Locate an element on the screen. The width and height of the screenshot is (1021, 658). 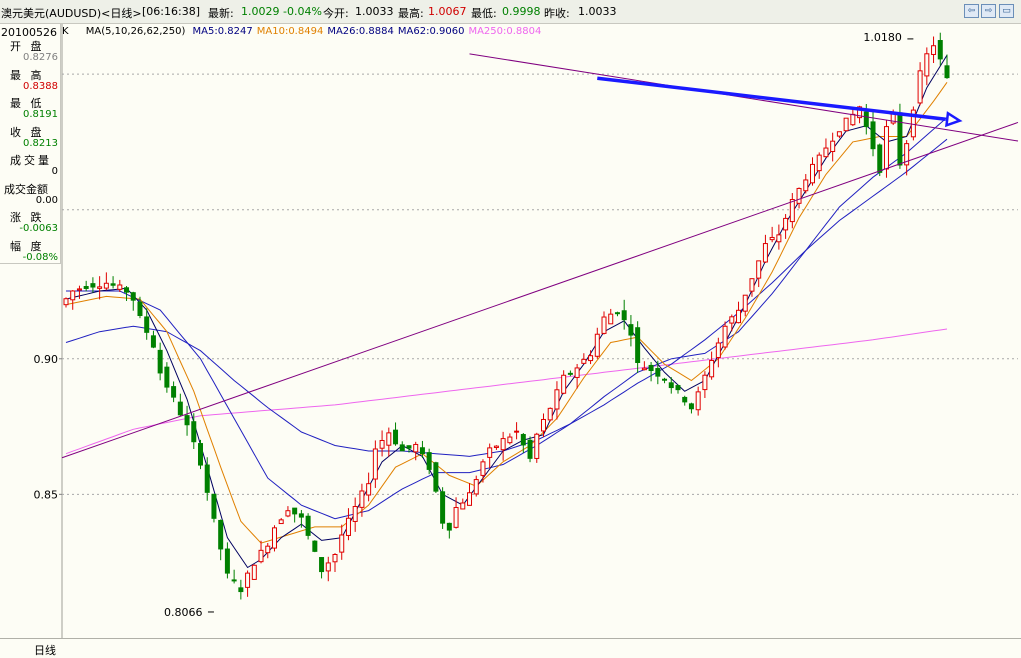
trend-arrow-line is located at coordinates (771, 98).